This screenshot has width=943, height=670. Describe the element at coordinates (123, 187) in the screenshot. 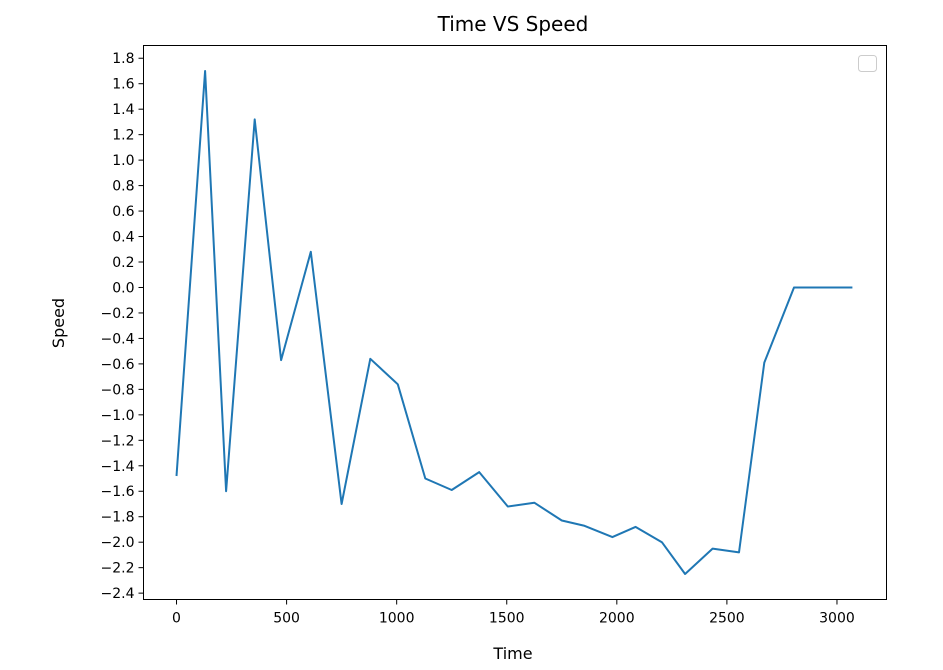

I see `y-tick-label: 0.8` at that location.